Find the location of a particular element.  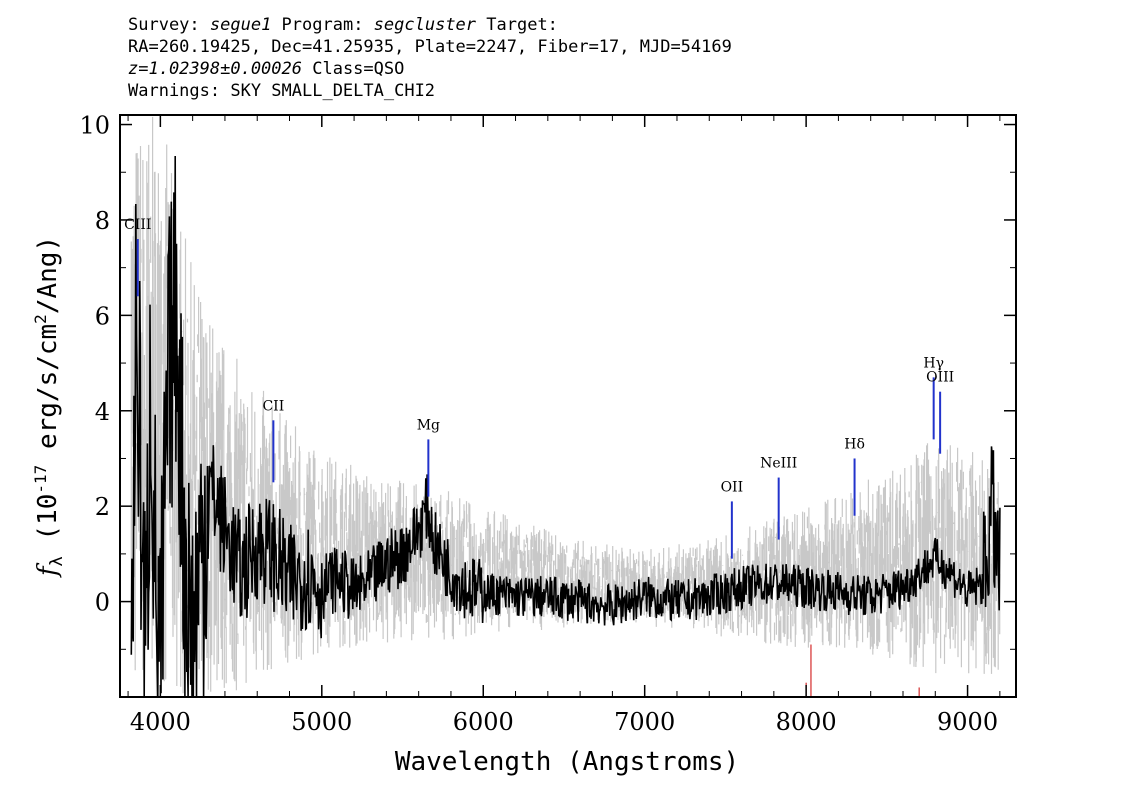

x-tick-label: 4000 is located at coordinates (160, 722).